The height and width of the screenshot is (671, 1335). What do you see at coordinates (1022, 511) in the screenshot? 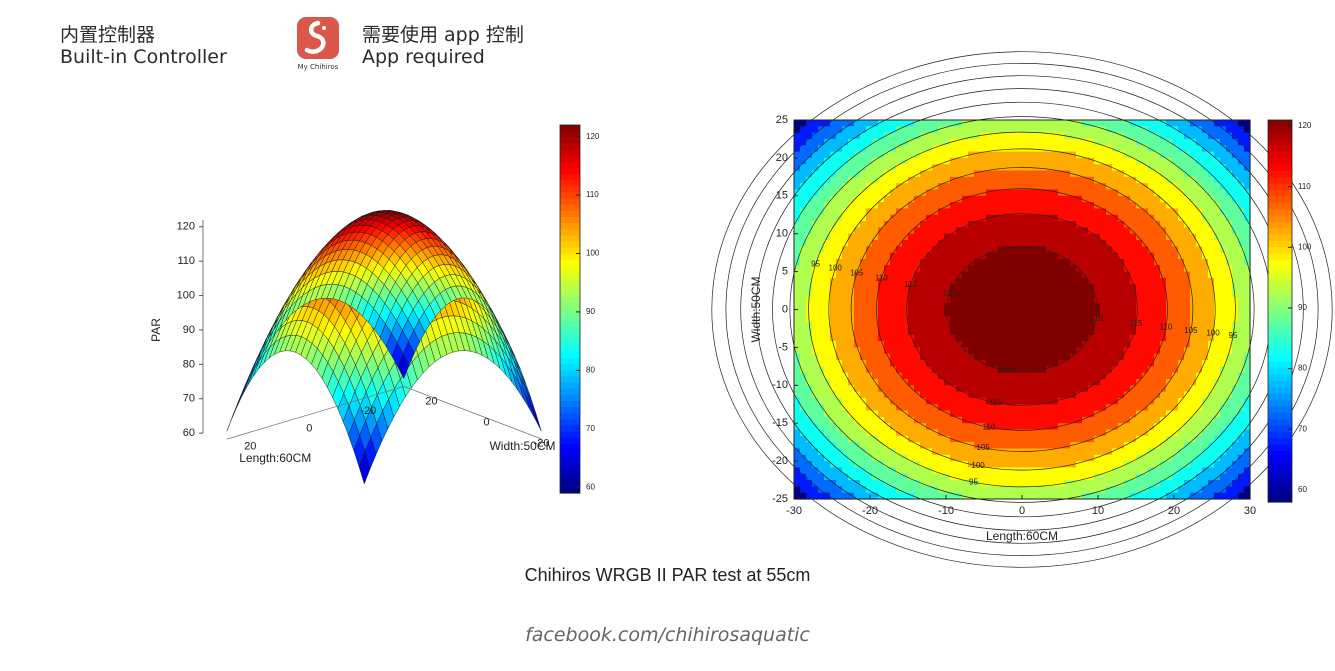
I see `contour-xtick-label: 0` at bounding box center [1022, 511].